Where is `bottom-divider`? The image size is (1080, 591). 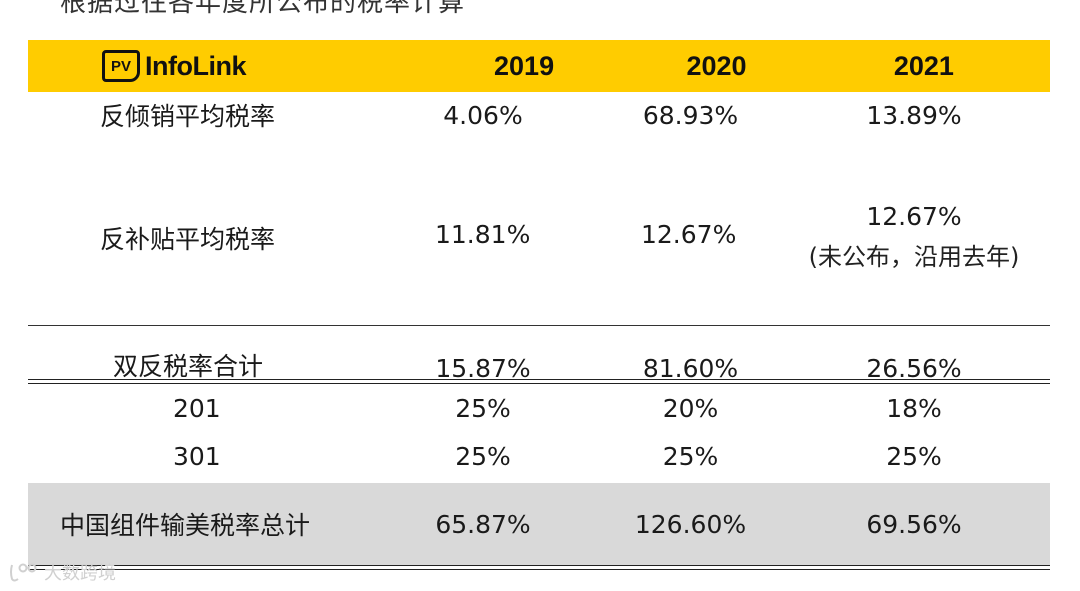 bottom-divider is located at coordinates (539, 567).